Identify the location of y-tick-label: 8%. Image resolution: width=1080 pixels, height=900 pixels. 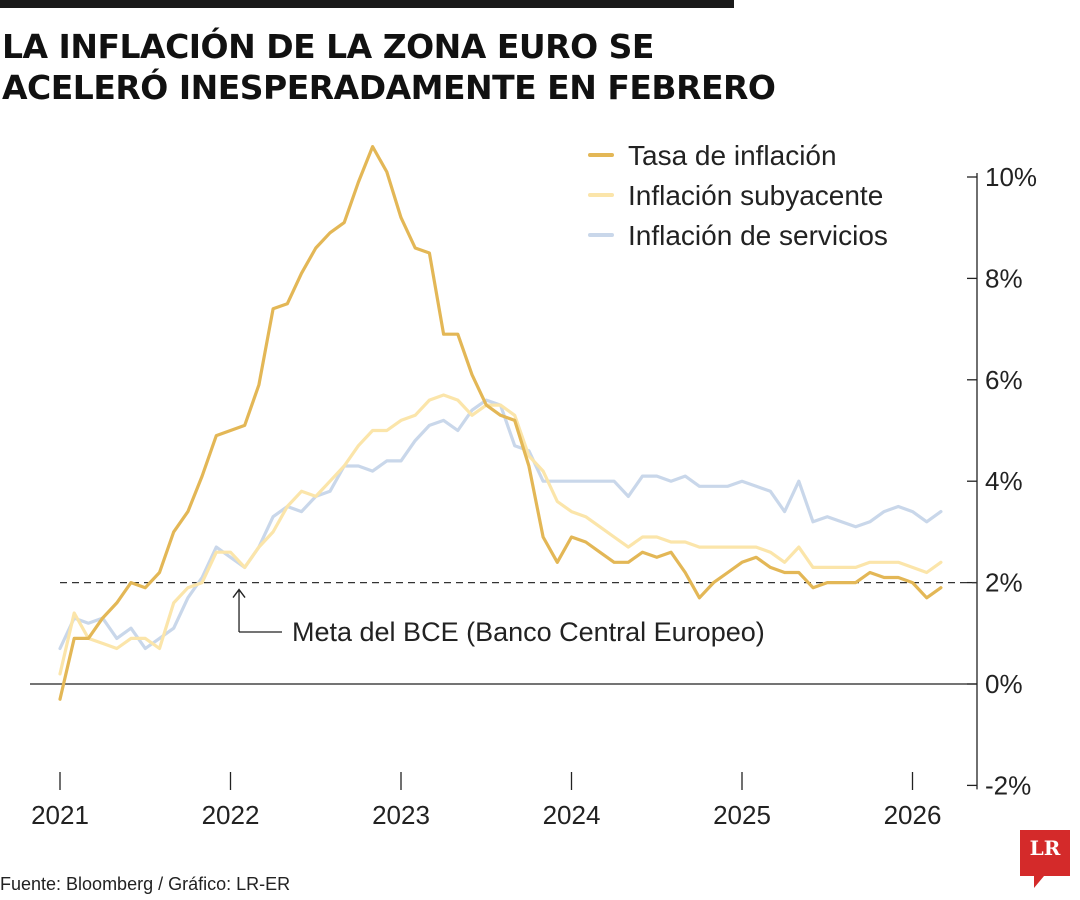
(1004, 278).